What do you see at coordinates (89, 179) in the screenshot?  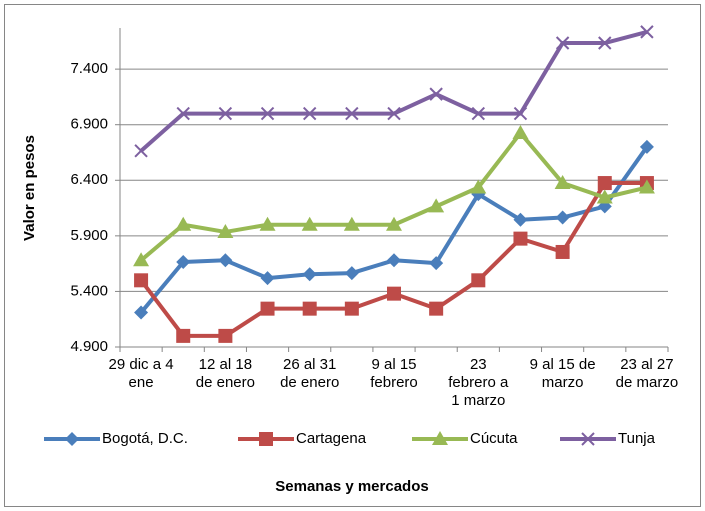 I see `y-tick-label: 6.400` at bounding box center [89, 179].